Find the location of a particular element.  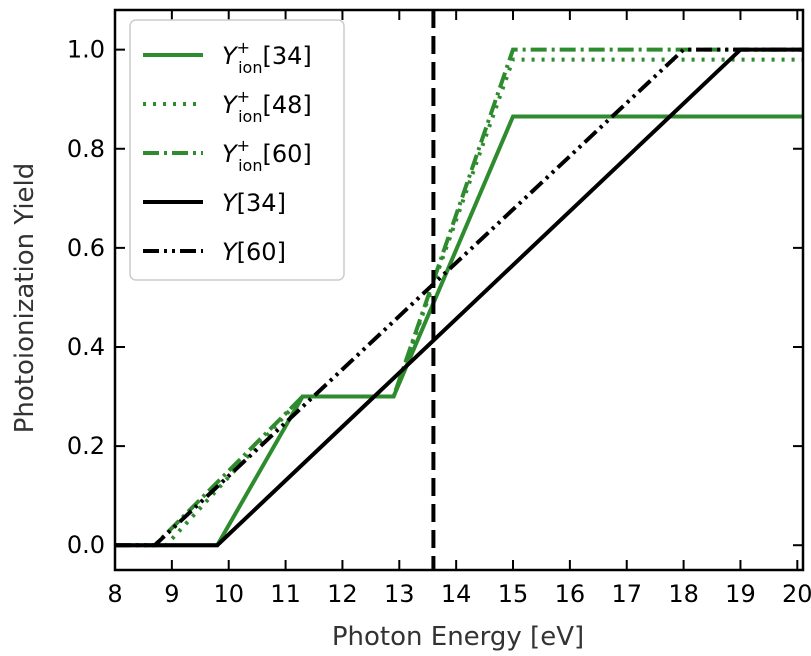

y-axis-label: Photoionization Yield is located at coordinates (25, 298).